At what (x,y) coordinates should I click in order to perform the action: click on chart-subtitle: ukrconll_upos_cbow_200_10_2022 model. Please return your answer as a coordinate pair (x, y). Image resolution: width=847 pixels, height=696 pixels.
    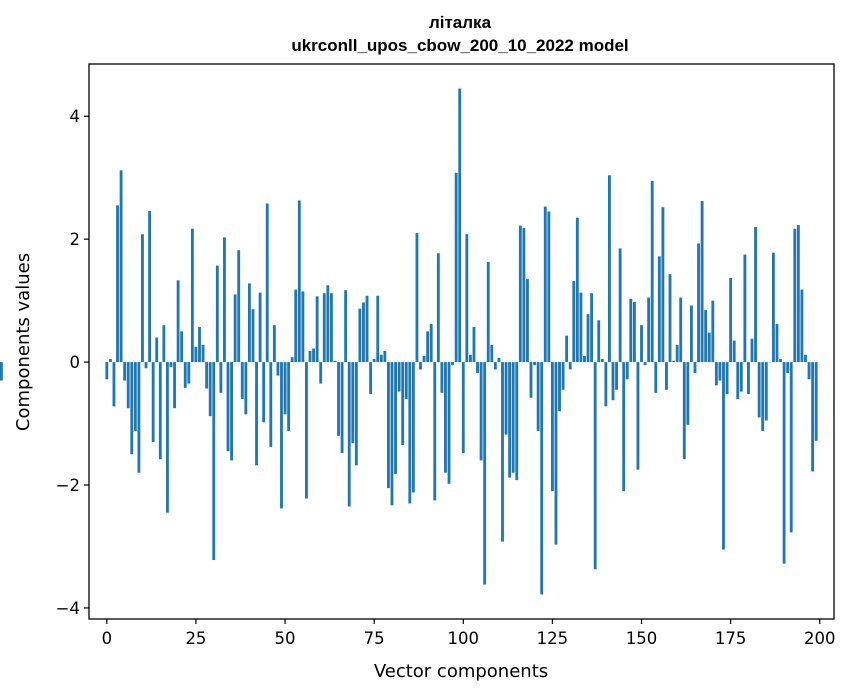
    Looking at the image, I should click on (459, 45).